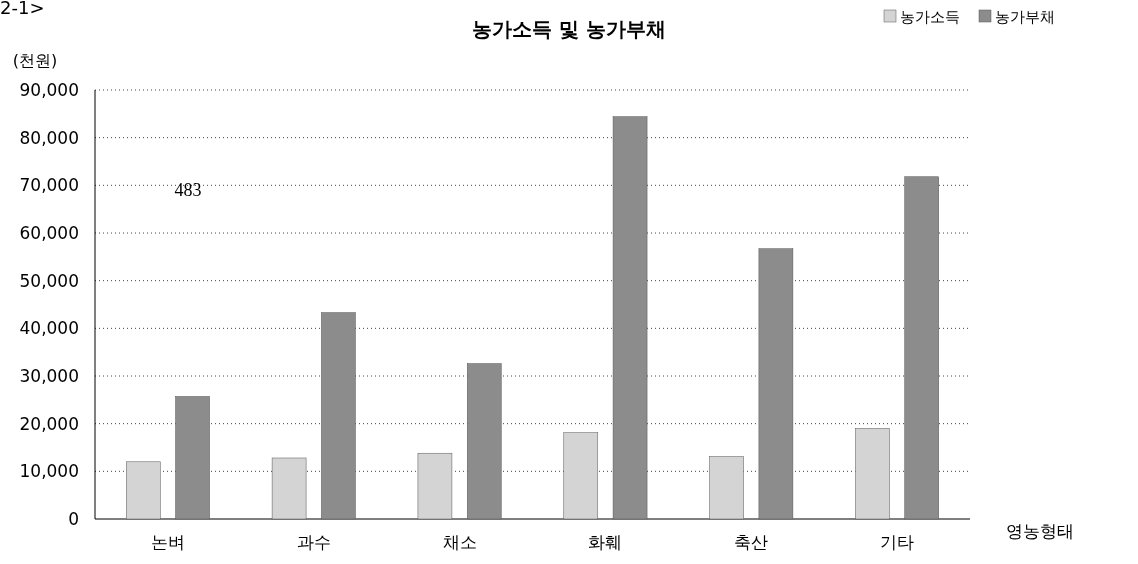  What do you see at coordinates (1040, 531) in the screenshot?
I see `x-axis-title: 영농형태` at bounding box center [1040, 531].